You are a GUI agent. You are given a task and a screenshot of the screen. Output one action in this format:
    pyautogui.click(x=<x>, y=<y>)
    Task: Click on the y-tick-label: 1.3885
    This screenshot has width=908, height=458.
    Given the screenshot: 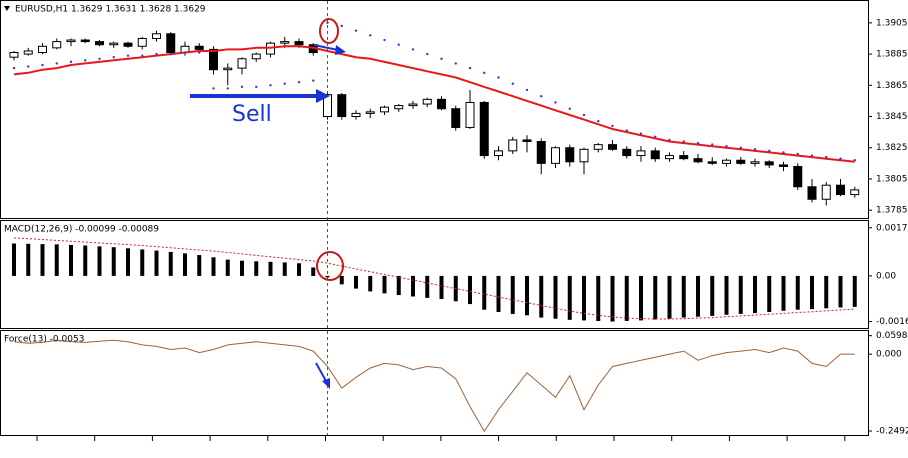 What is the action you would take?
    pyautogui.click(x=892, y=55)
    